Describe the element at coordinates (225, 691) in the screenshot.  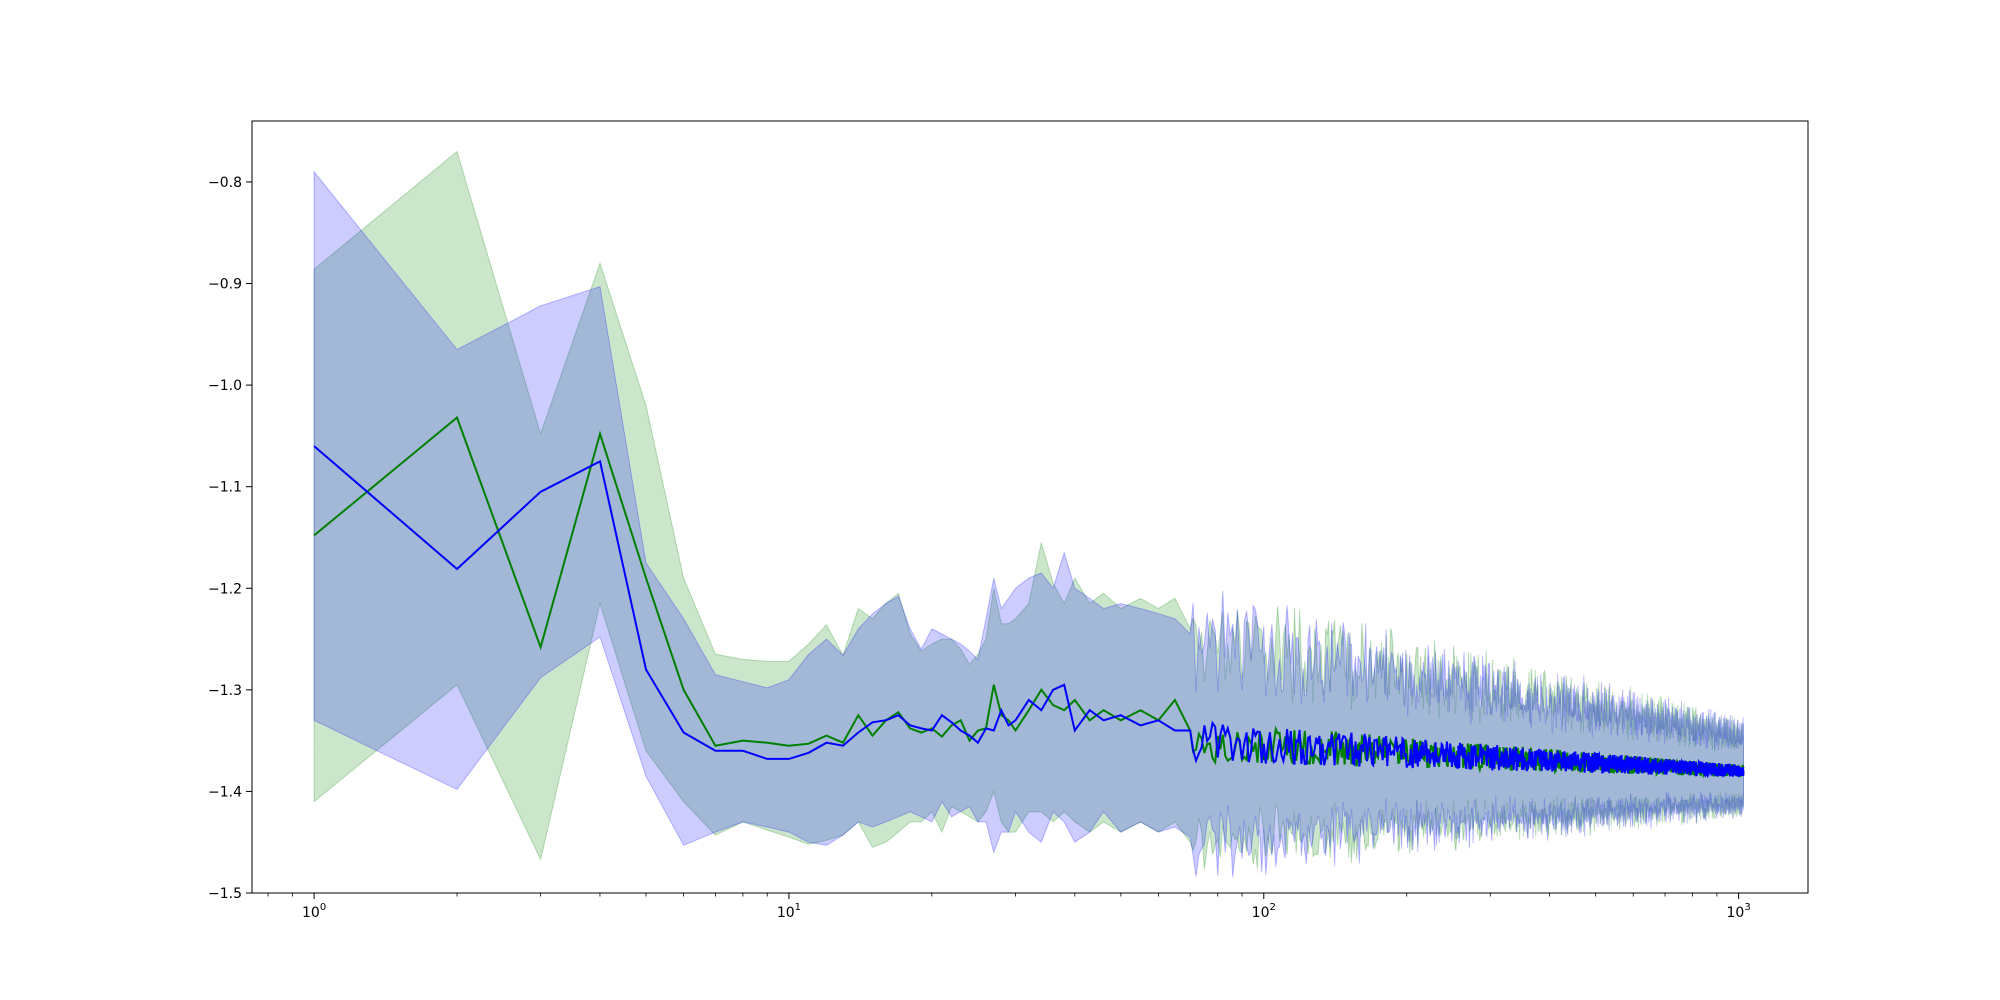
I see `y-tick-label: −1.3` at that location.